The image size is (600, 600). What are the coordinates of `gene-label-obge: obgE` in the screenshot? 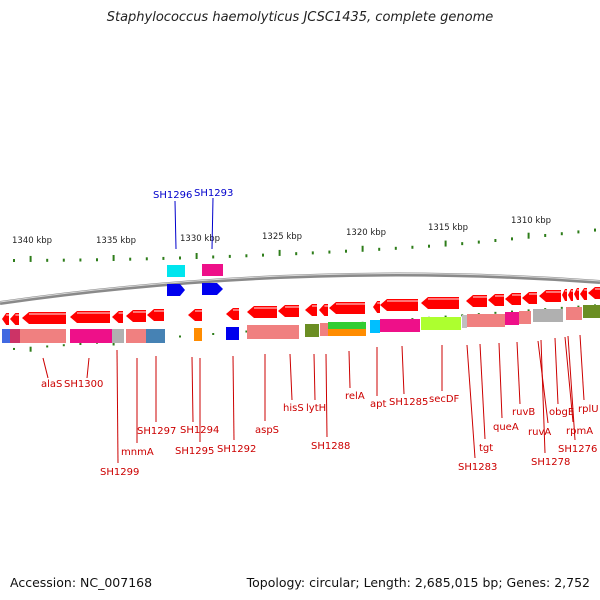 It's located at (561, 412).